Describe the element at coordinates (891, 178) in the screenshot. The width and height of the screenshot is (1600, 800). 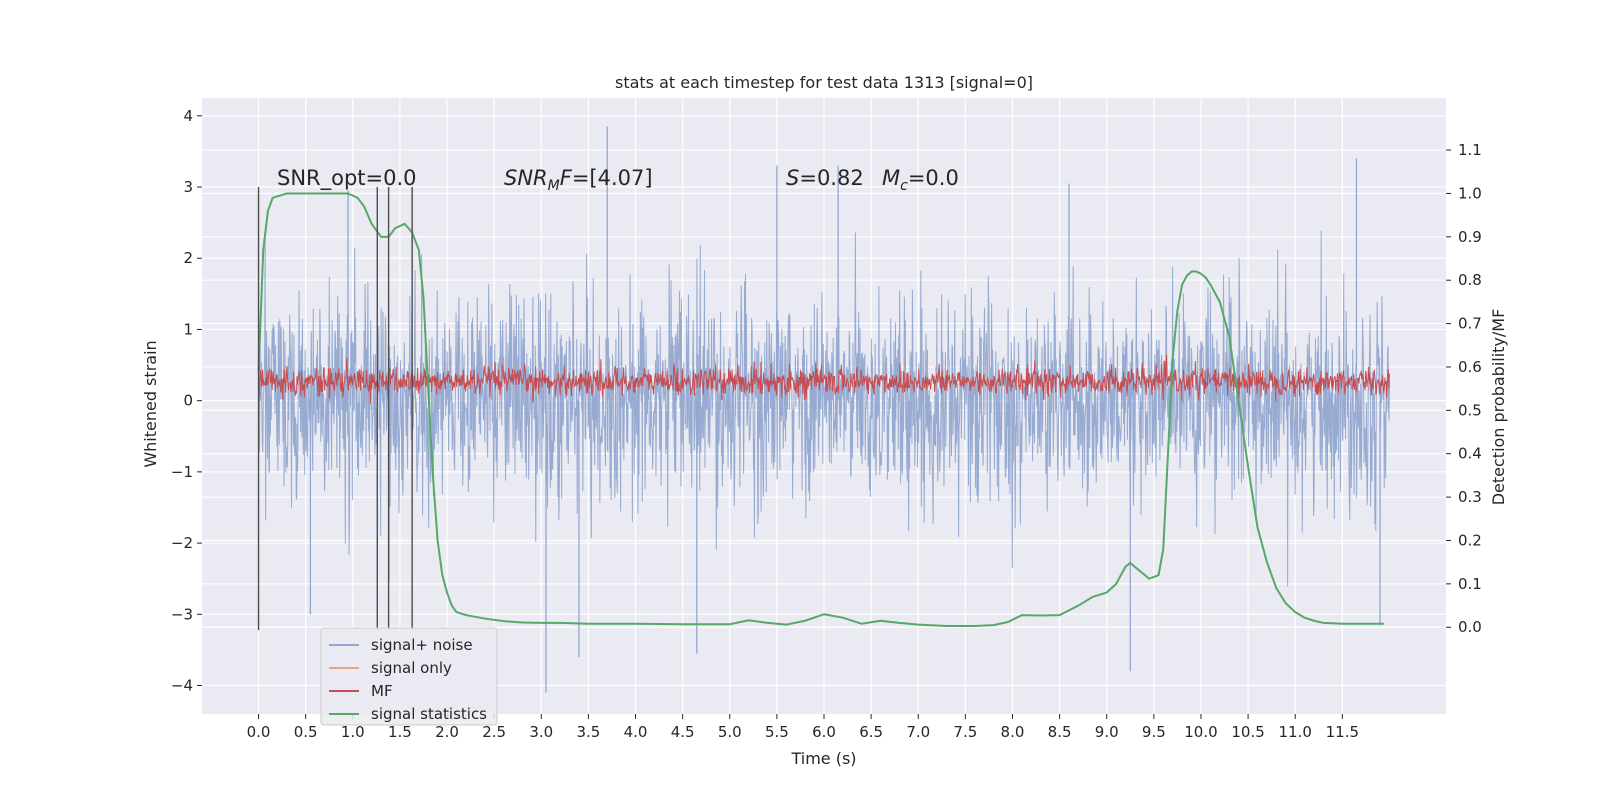
I see `mc-label: M` at that location.